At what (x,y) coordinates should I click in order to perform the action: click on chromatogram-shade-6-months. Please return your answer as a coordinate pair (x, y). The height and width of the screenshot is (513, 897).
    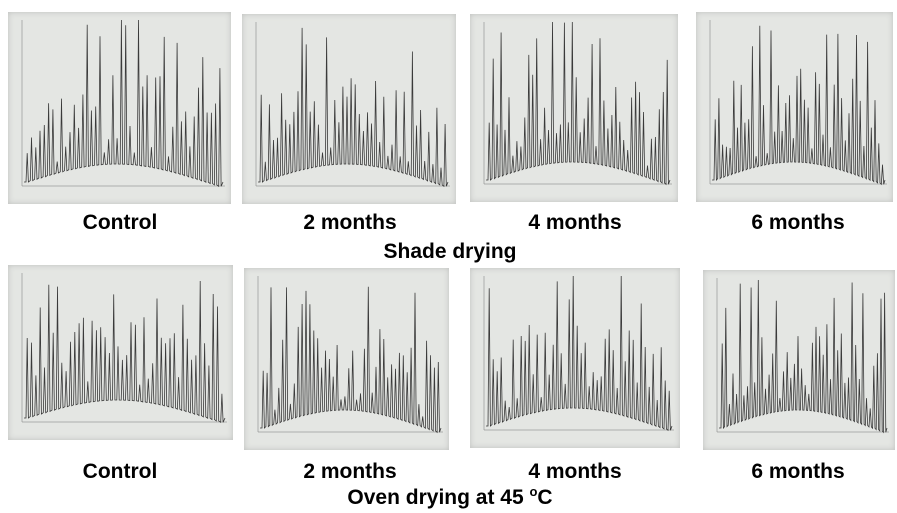
    Looking at the image, I should click on (794, 107).